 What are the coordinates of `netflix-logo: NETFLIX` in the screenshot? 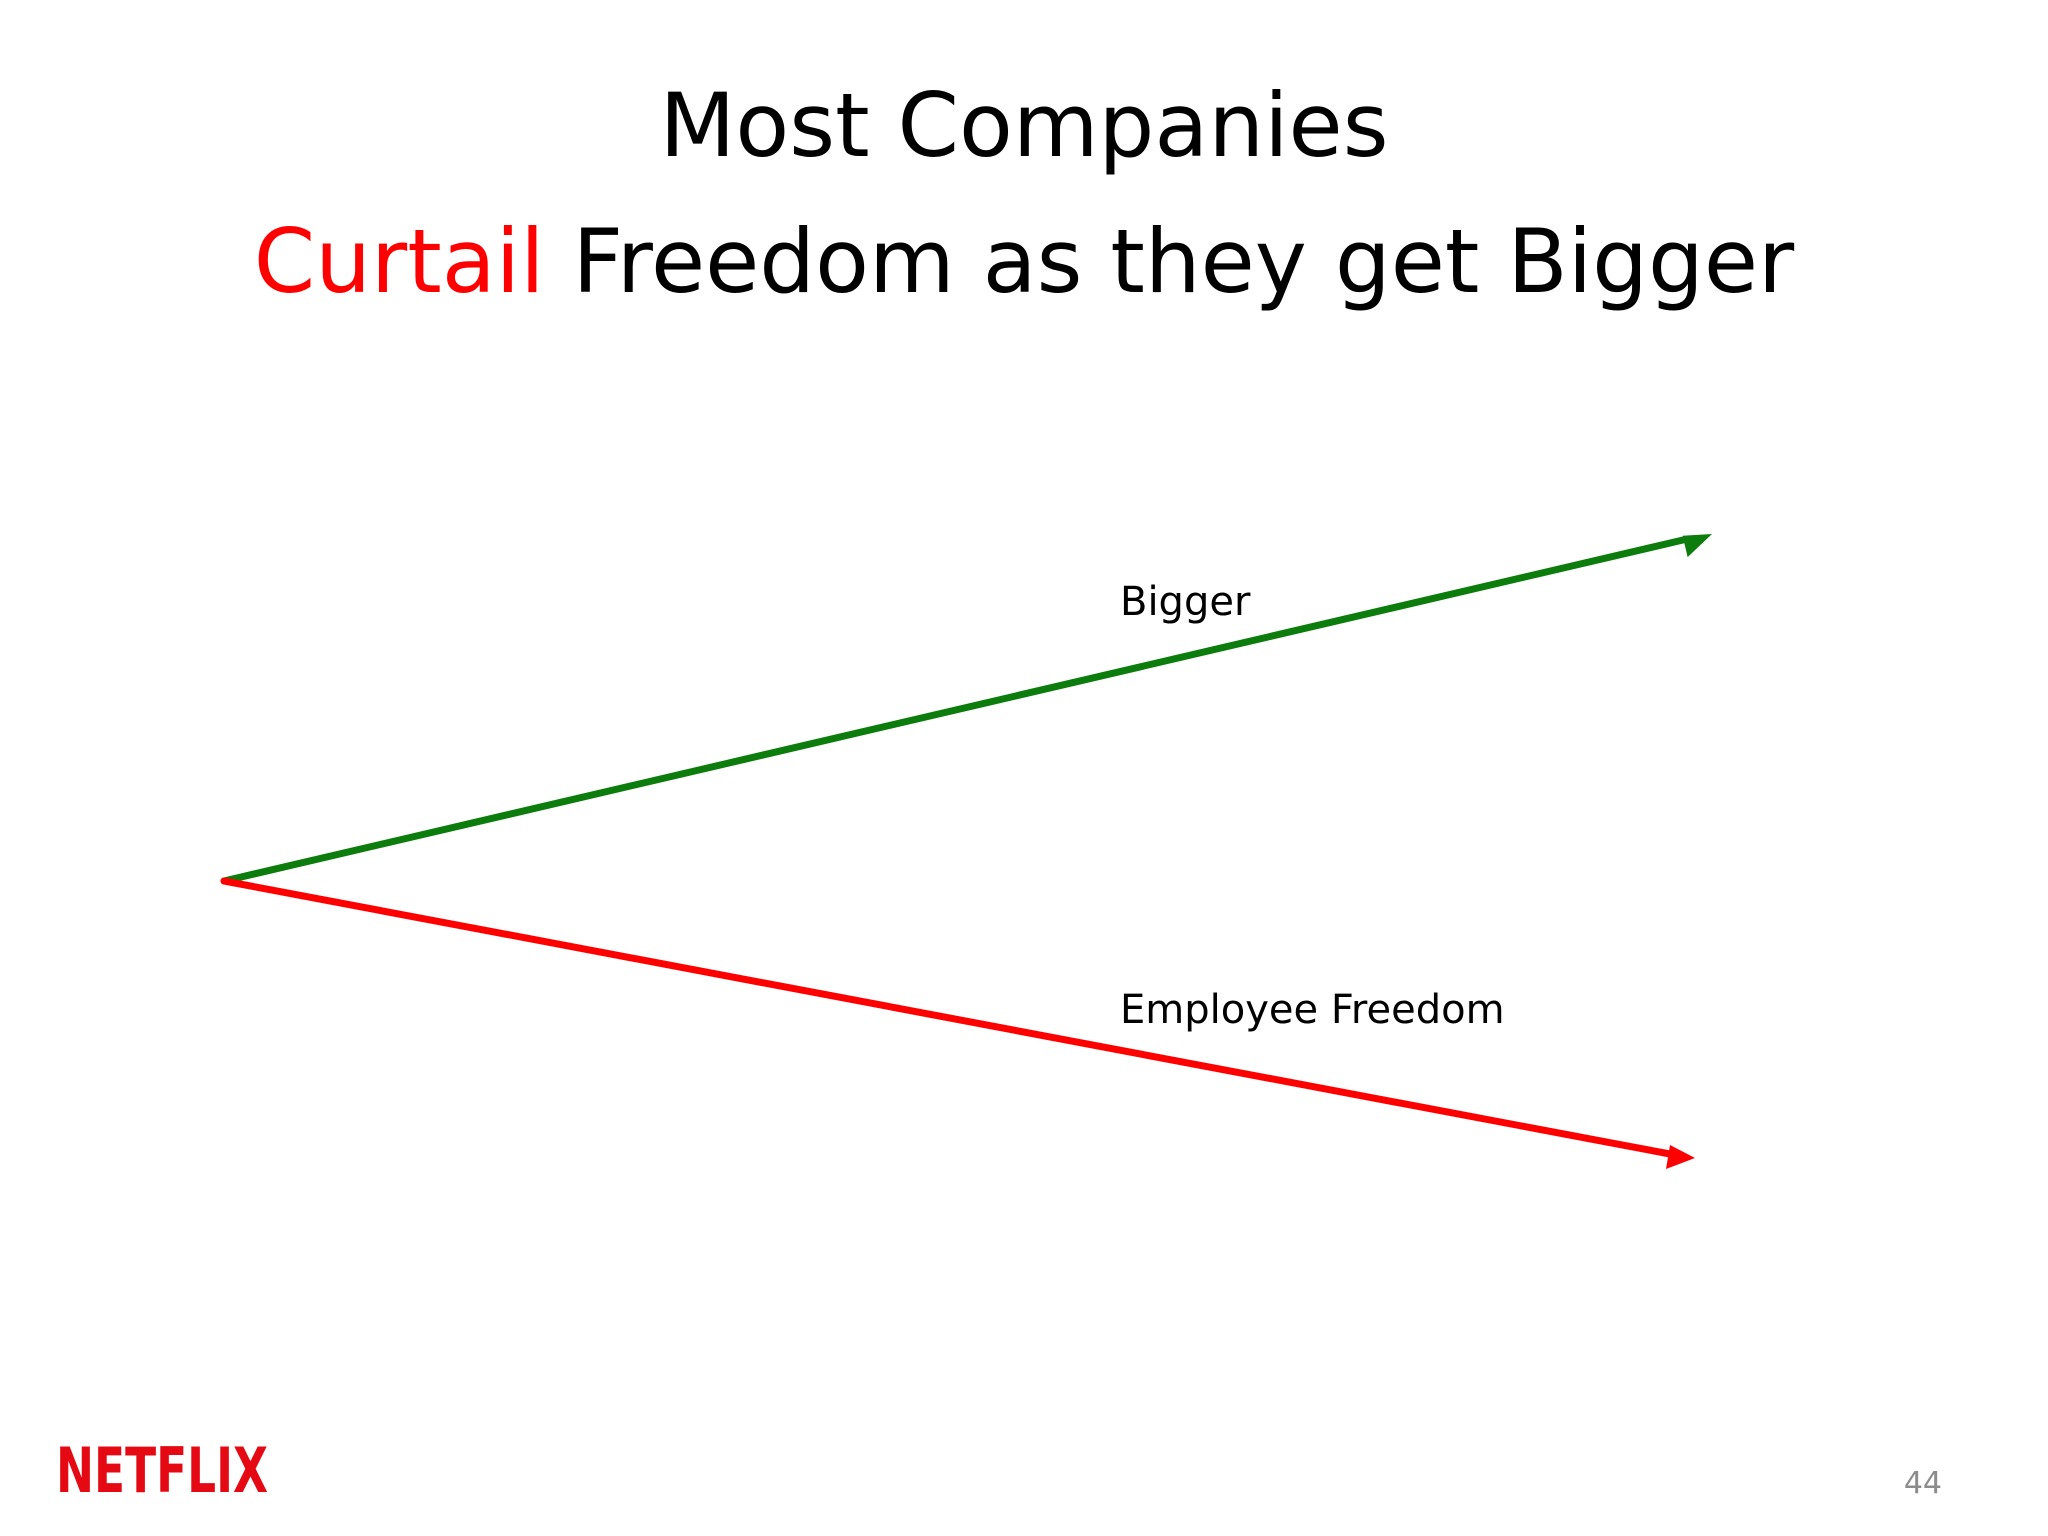 It's located at (162, 1468).